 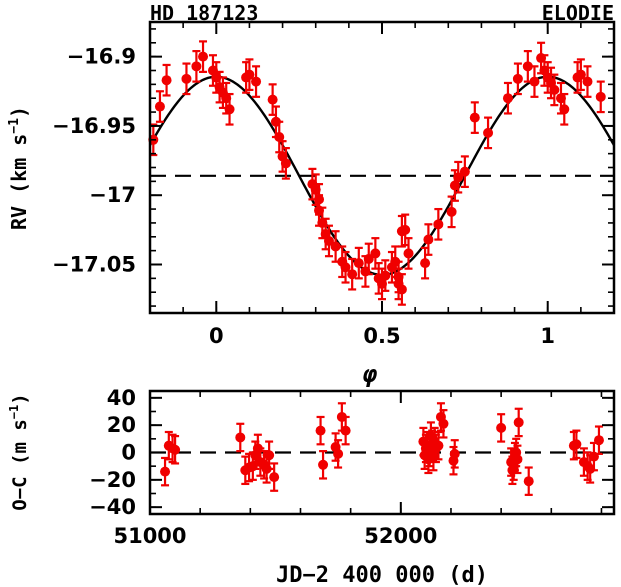 What do you see at coordinates (547, 336) in the screenshot?
I see `rv-xtick-label-2: 1` at bounding box center [547, 336].